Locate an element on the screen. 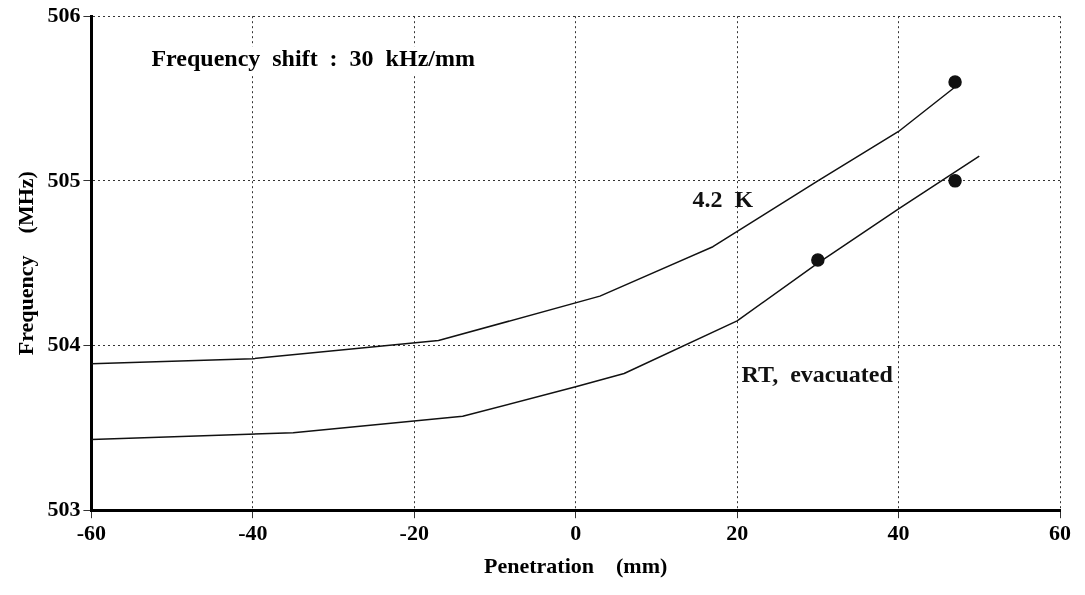  x-tick-label: 40 is located at coordinates (898, 533).